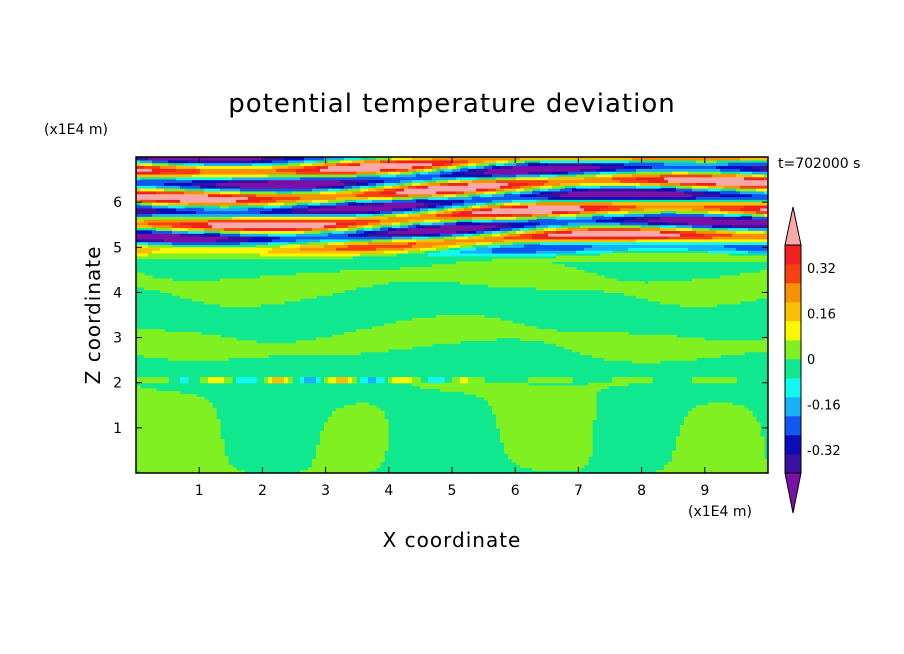  What do you see at coordinates (821, 269) in the screenshot?
I see `colorbar-tick-label: 0.32` at bounding box center [821, 269].